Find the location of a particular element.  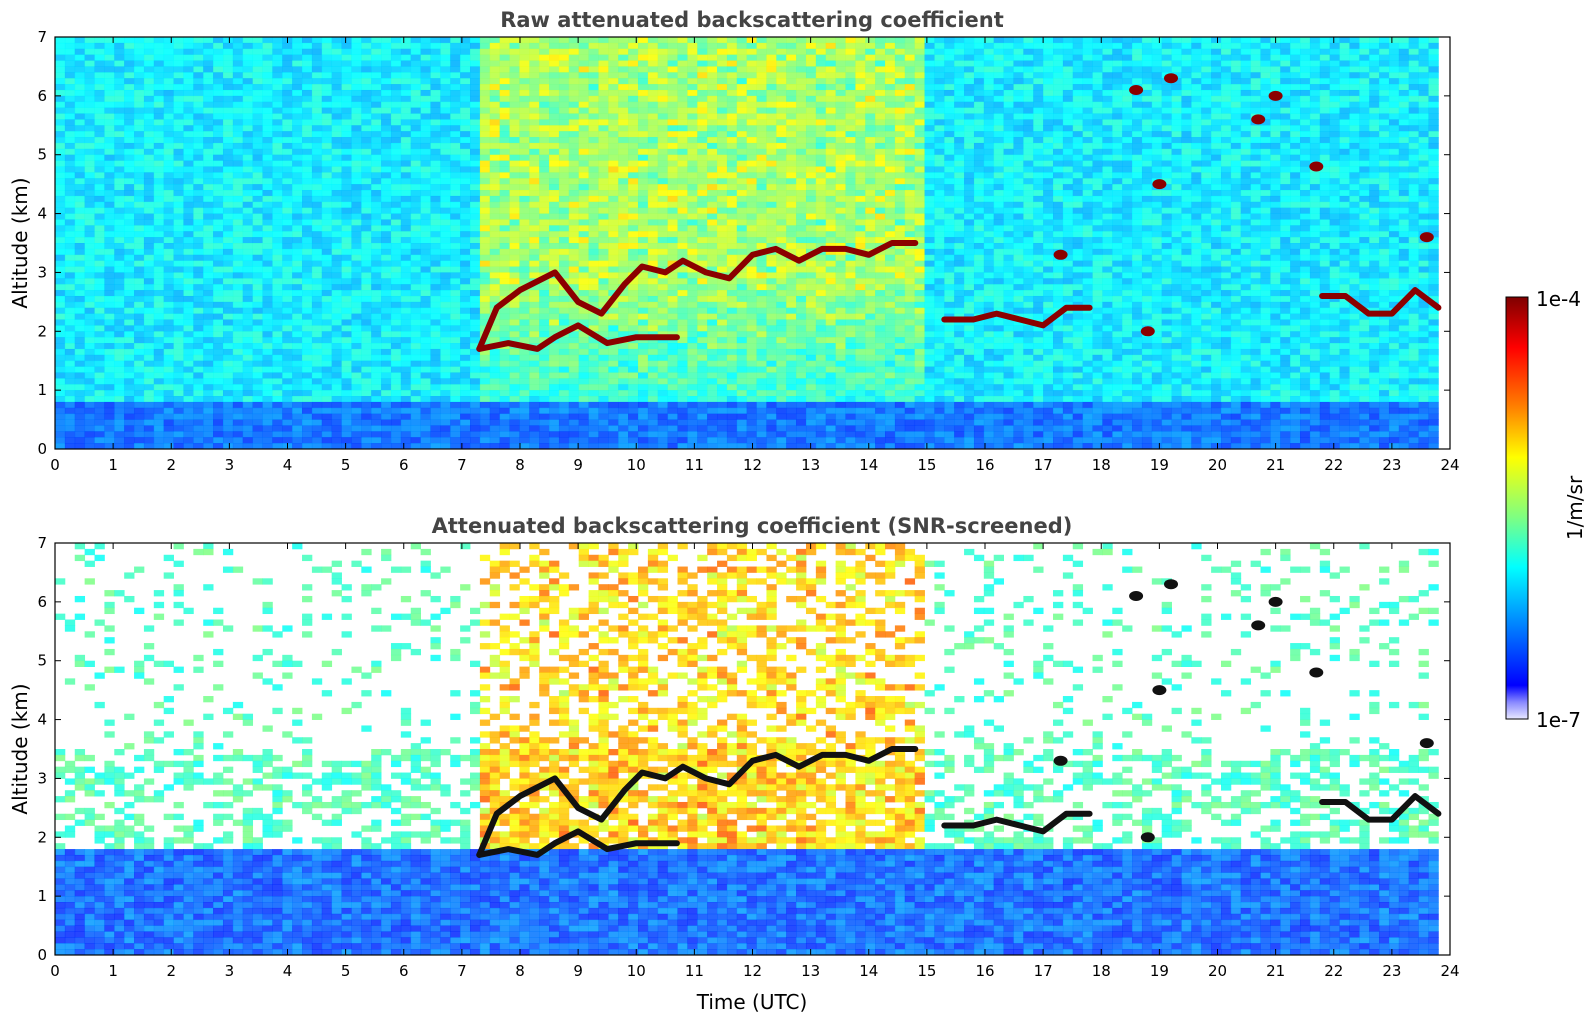

field-cell-2078 is located at coordinates (346, 322).